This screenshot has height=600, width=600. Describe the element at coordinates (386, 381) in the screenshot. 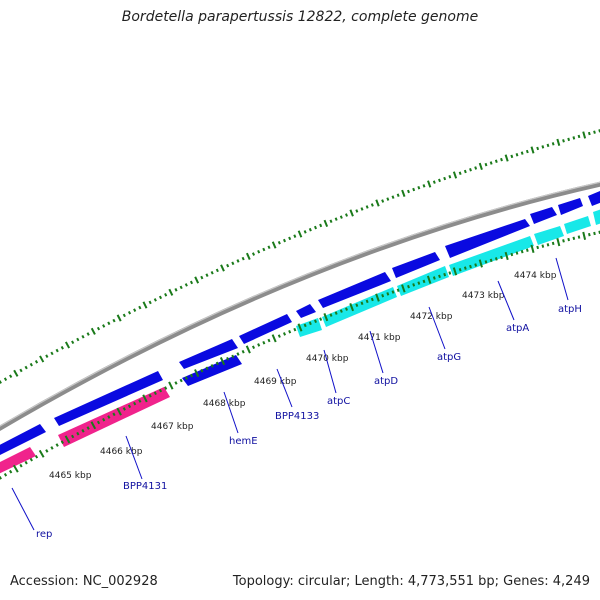

I see `gene-label: atpD` at that location.